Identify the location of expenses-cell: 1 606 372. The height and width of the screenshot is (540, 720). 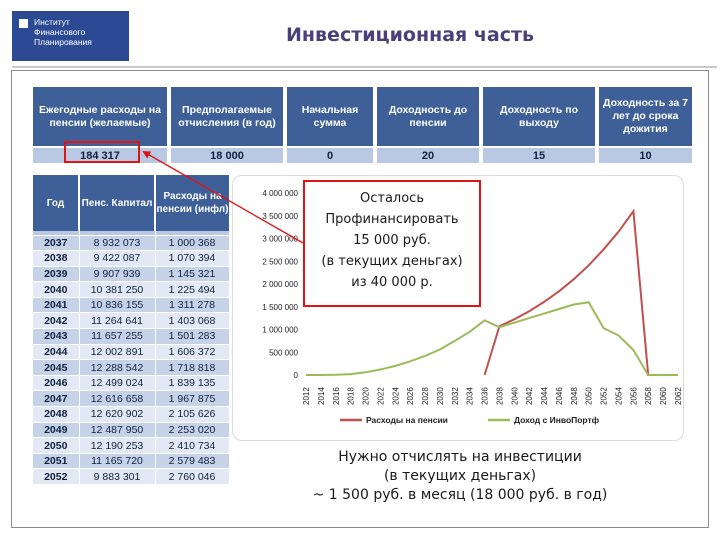
(192, 352).